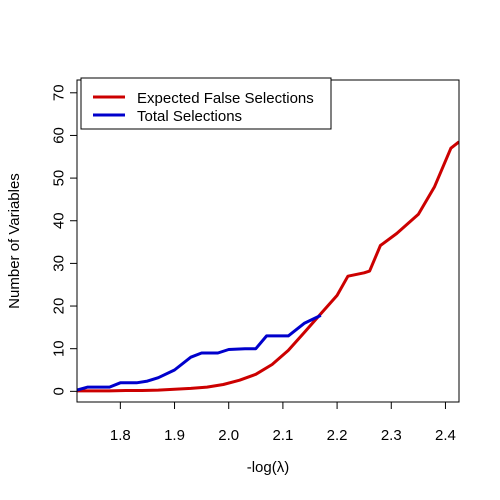 Image resolution: width=500 pixels, height=500 pixels. I want to click on y-tick-label: 50, so click(58, 178).